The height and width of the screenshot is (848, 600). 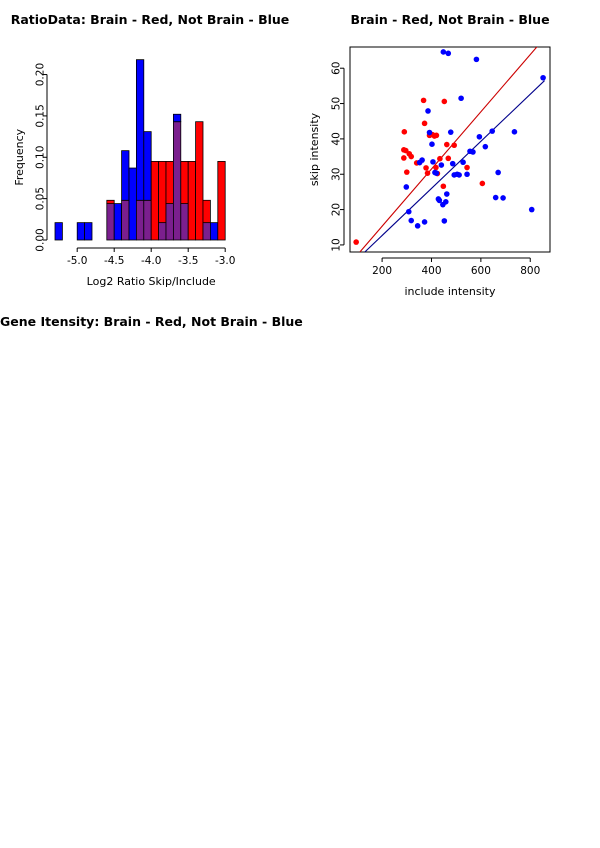 I want to click on x-tick-label: 400, so click(x=431, y=271).